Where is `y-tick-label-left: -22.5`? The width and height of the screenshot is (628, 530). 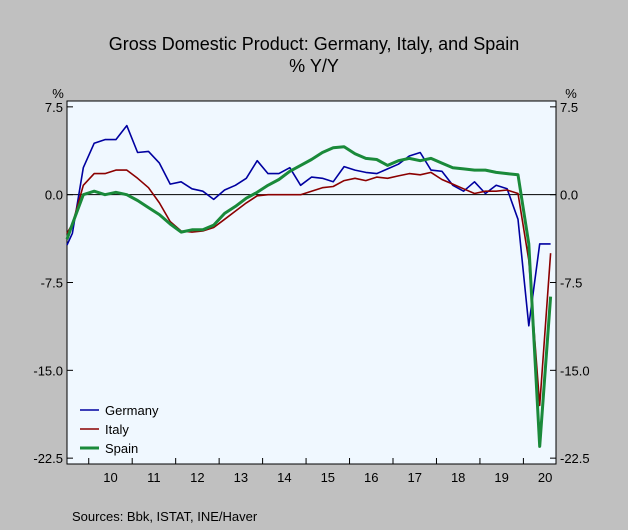 y-tick-label-left: -22.5 is located at coordinates (48, 458).